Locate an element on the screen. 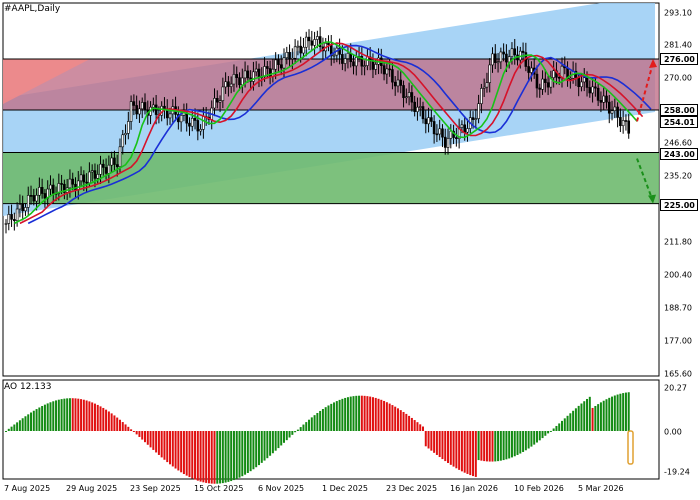  resistance-zone-left is located at coordinates (46, 81).